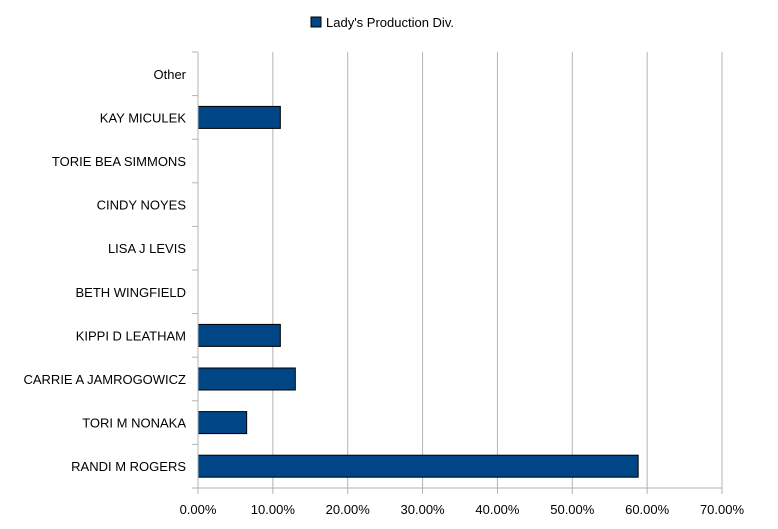 The width and height of the screenshot is (778, 529). Describe the element at coordinates (143, 117) in the screenshot. I see `category-label-8: KAY MICULEK` at that location.